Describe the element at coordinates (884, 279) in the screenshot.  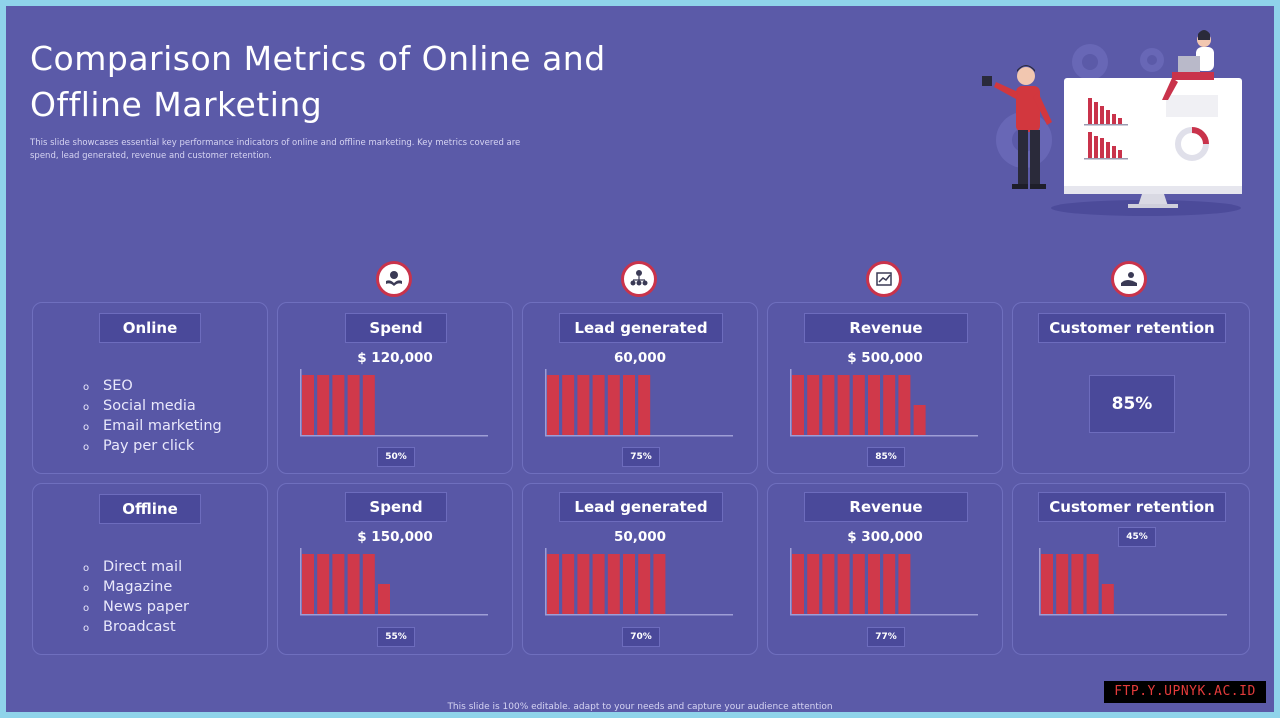
I see `revenue-icon` at that location.